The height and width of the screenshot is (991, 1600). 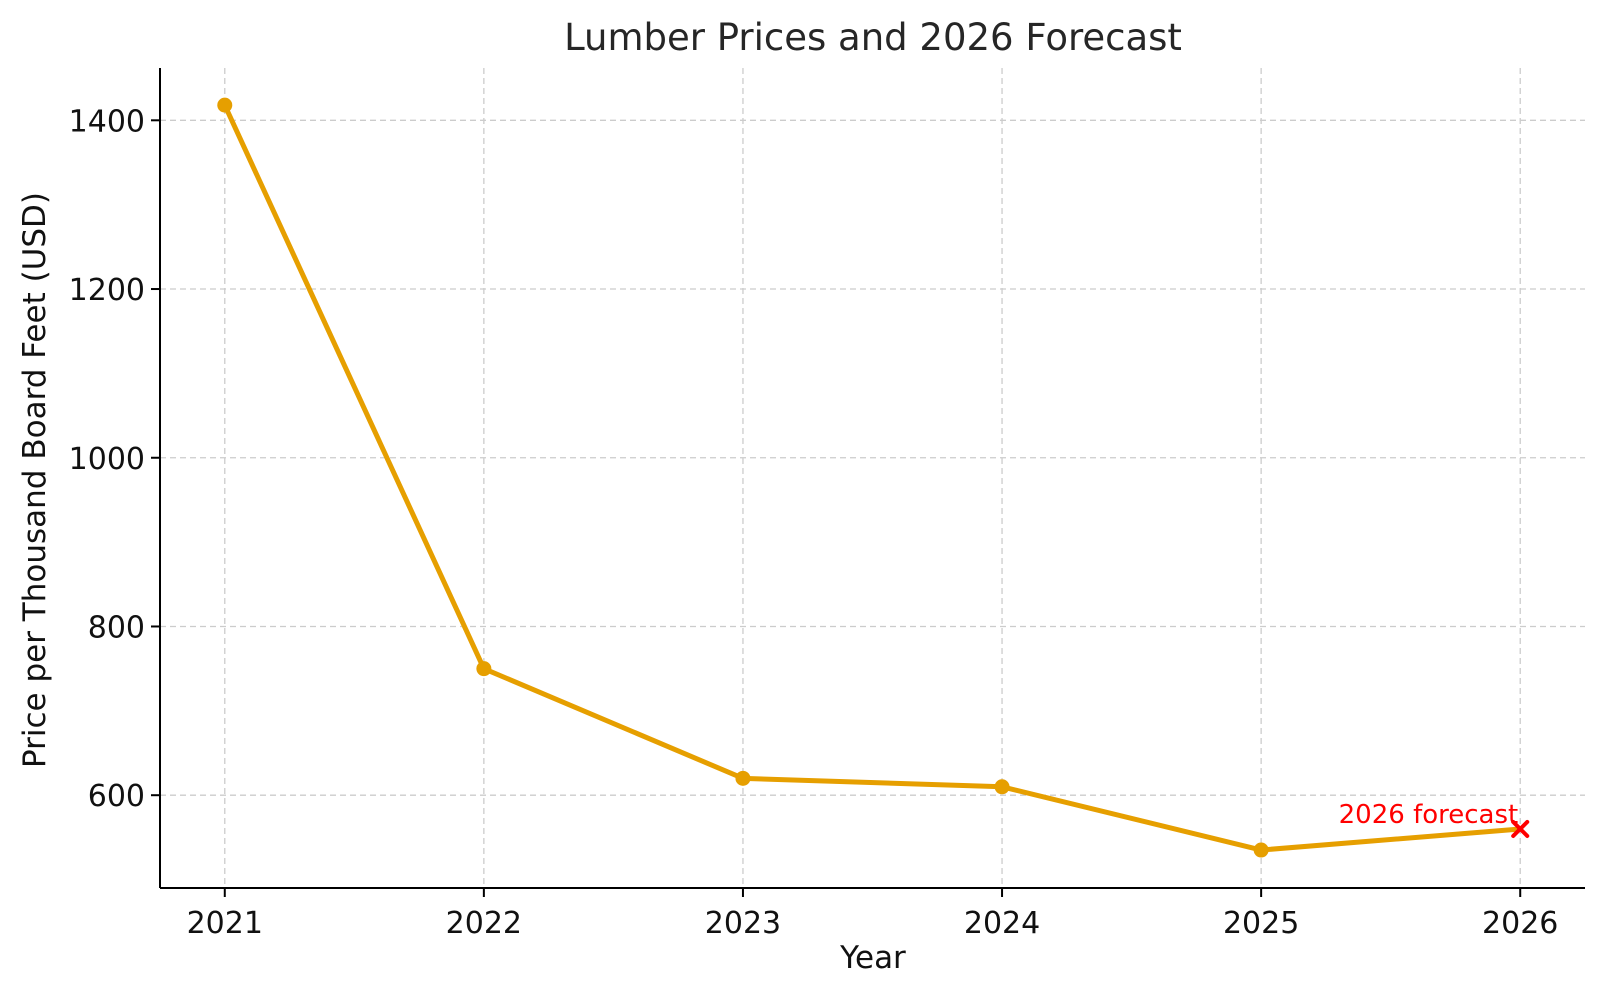 I want to click on x-tick-label-2022: 2022, so click(x=484, y=923).